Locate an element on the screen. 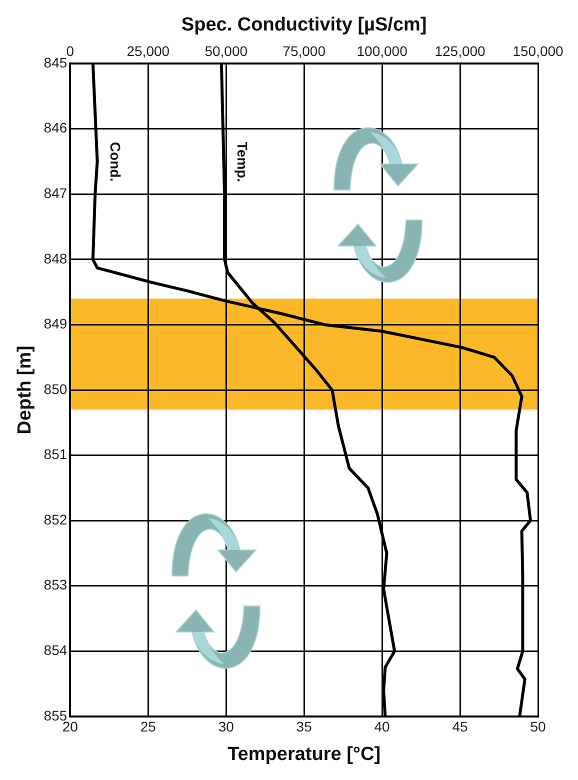 The image size is (578, 780). x2-tick-label: 150,000 is located at coordinates (538, 51).